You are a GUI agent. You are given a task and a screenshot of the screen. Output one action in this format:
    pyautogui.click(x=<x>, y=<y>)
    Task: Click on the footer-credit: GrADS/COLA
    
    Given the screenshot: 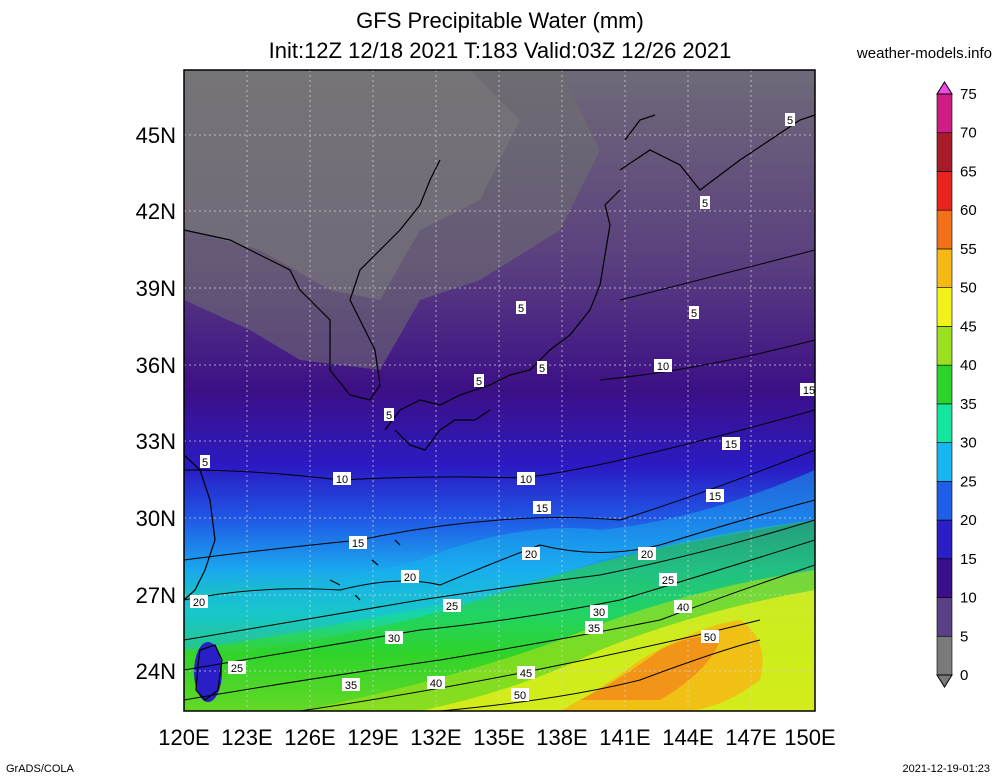 What is the action you would take?
    pyautogui.click(x=40, y=769)
    